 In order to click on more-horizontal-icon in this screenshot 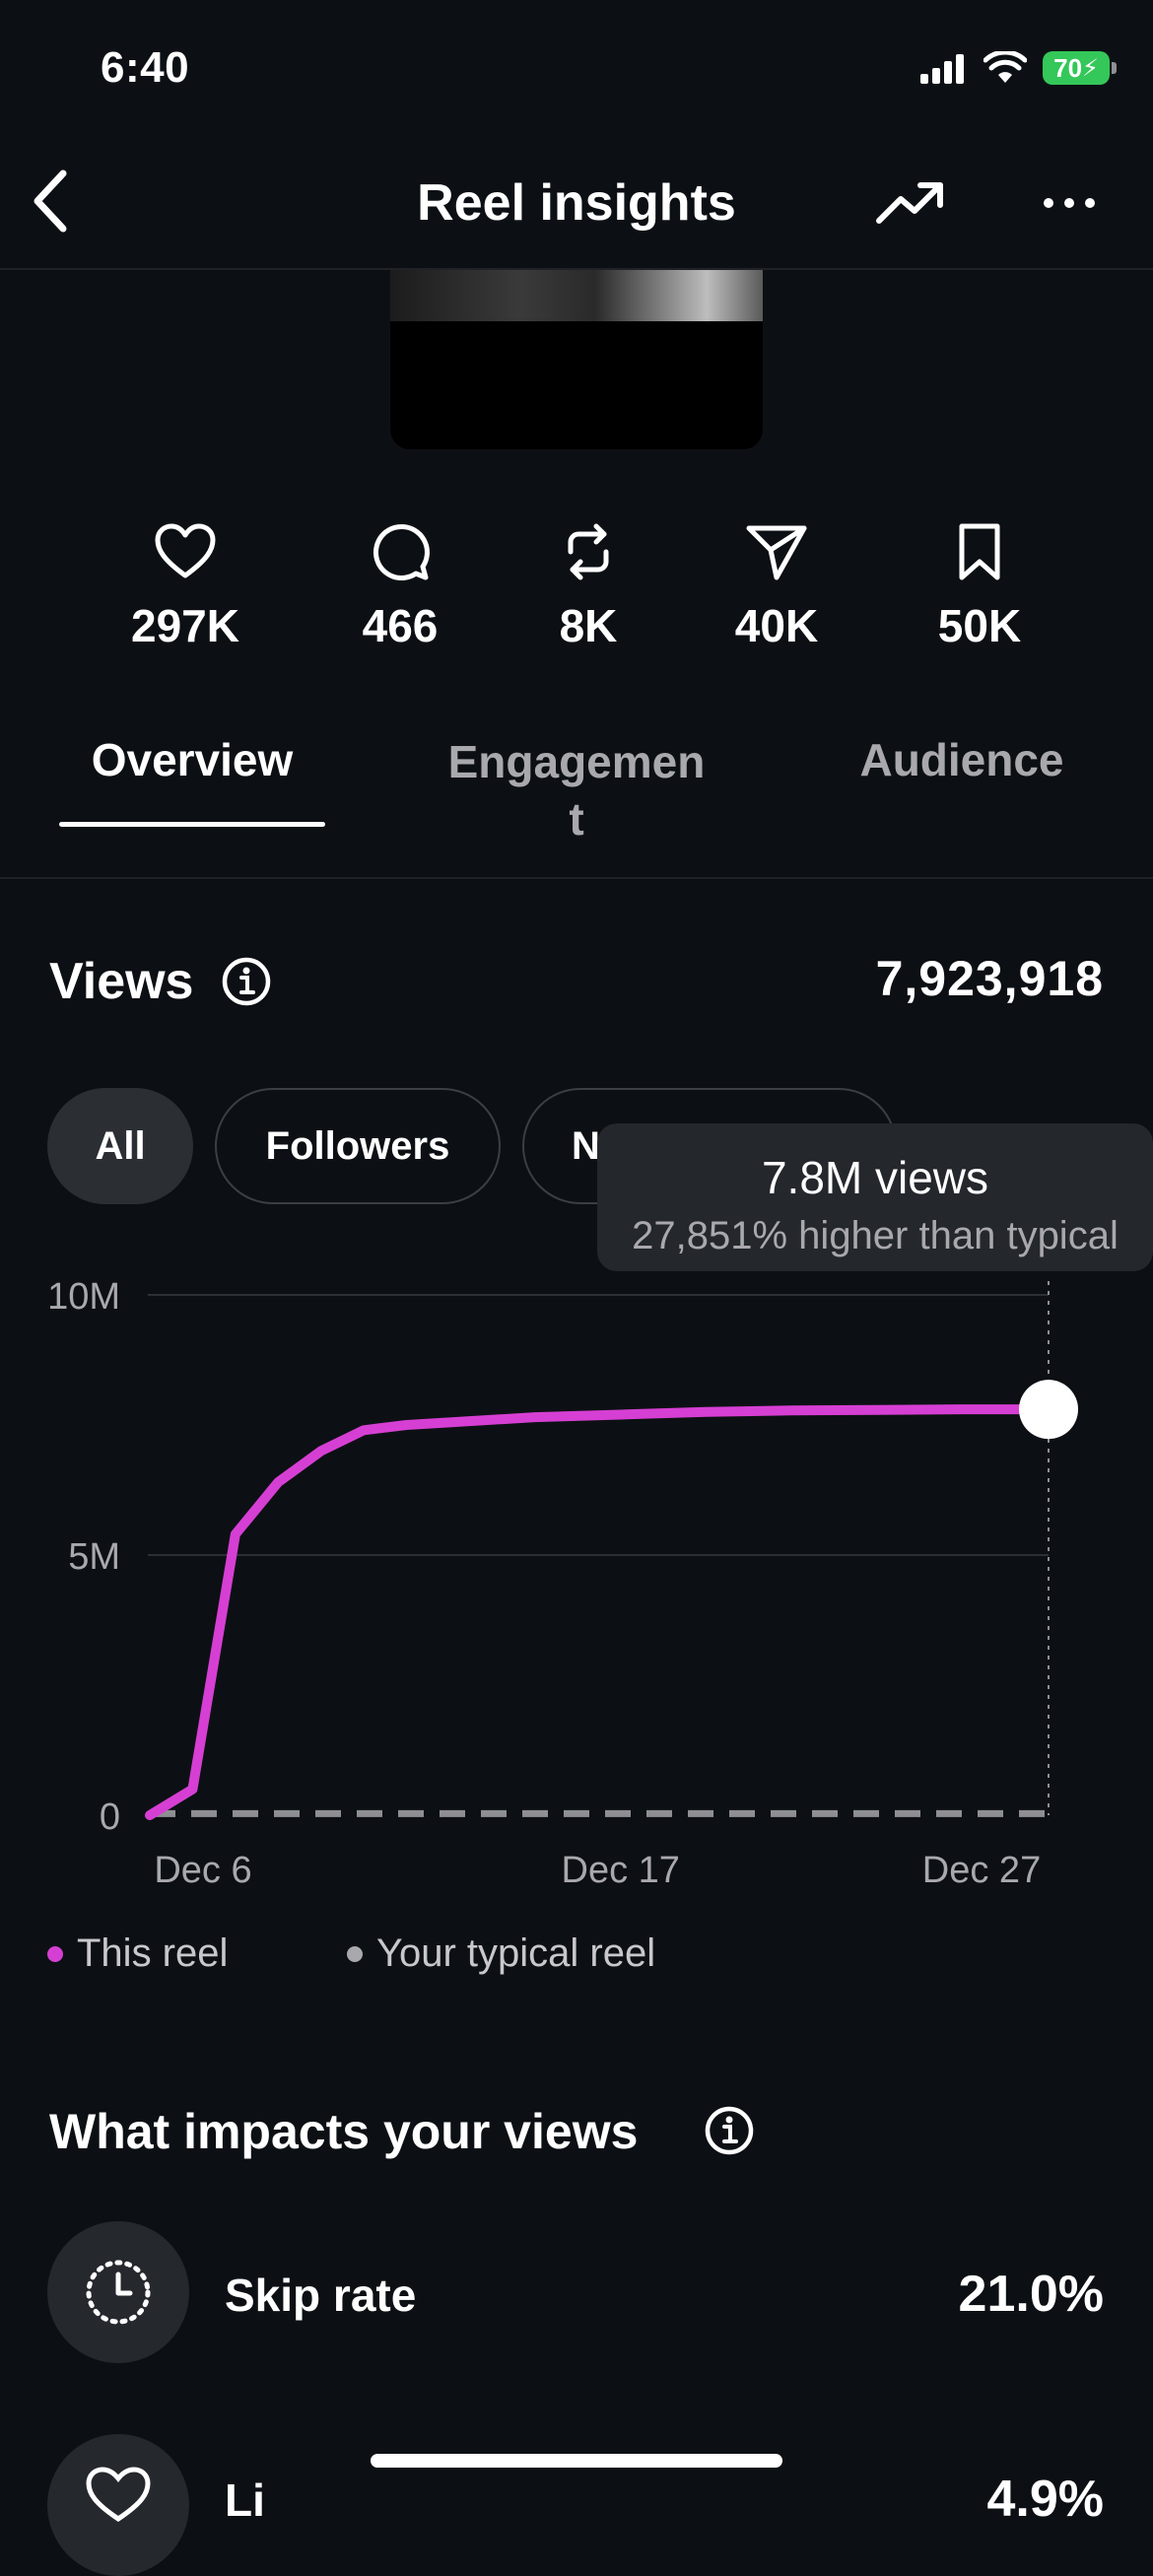, I will do `click(1070, 203)`.